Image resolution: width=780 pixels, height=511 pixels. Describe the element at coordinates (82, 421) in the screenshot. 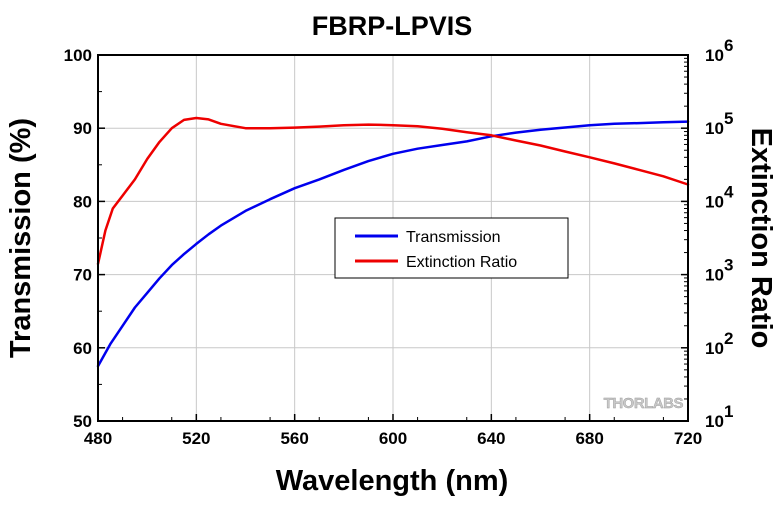

I see `y-tick-label: 50` at that location.